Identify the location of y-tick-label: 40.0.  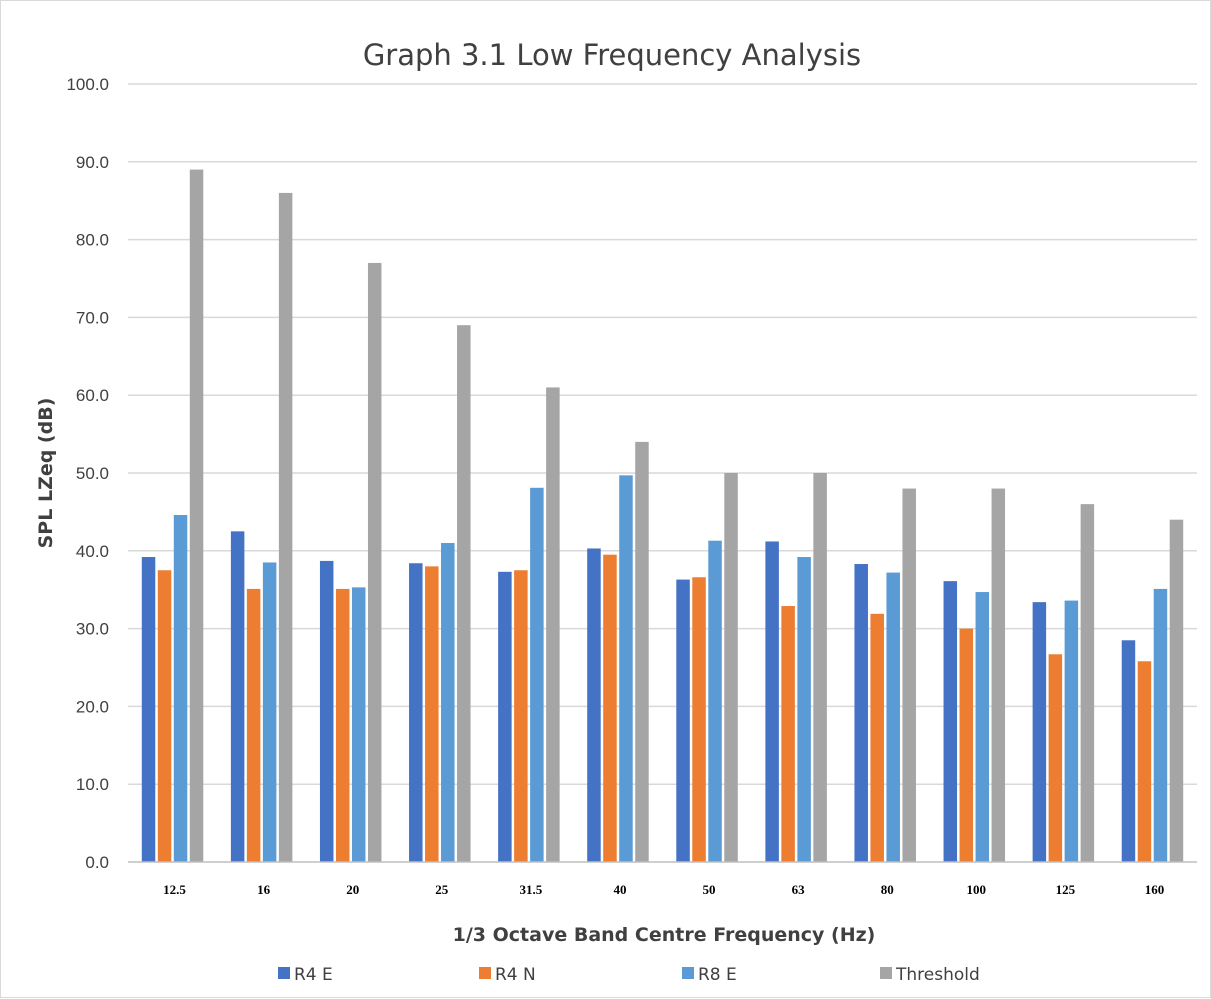
(92, 551).